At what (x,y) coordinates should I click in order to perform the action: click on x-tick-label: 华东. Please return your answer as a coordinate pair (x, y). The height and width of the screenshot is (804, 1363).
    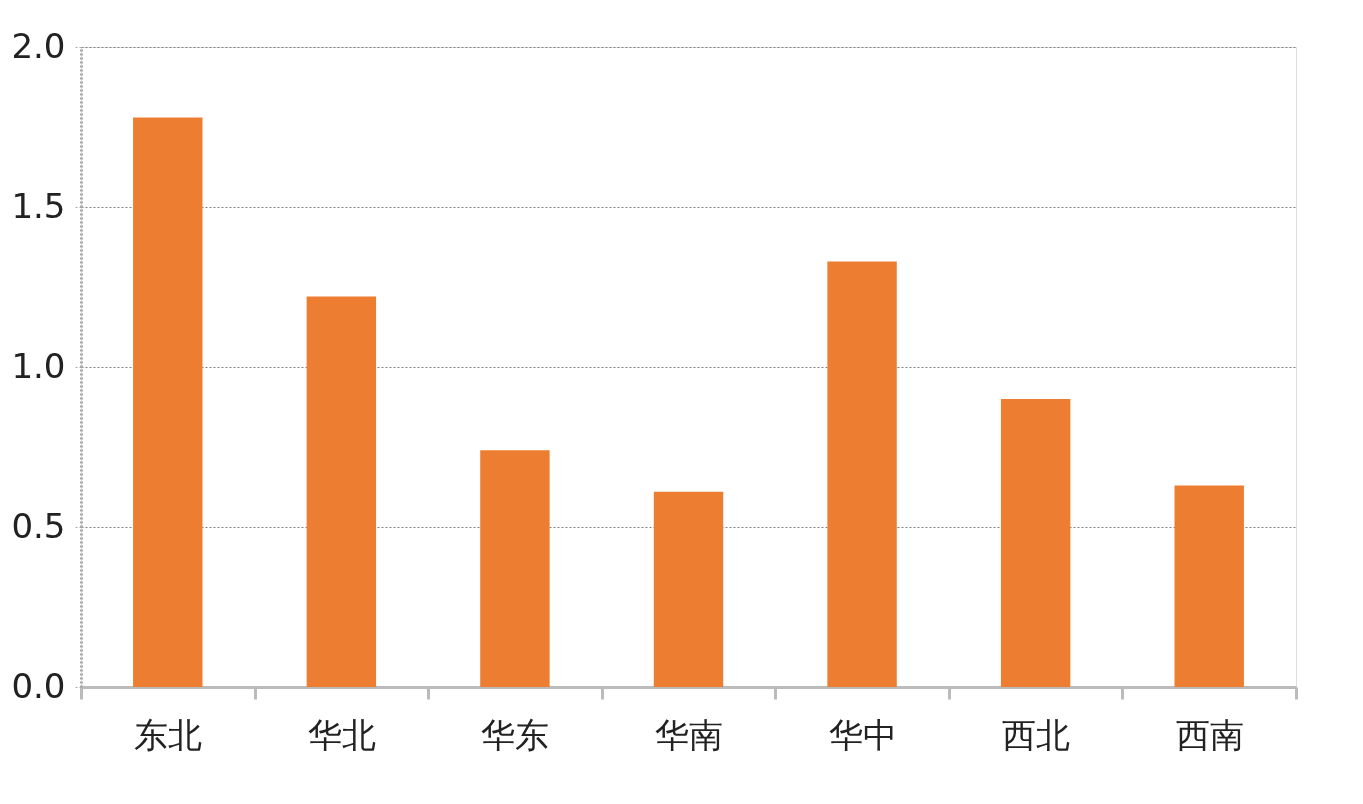
    Looking at the image, I should click on (515, 734).